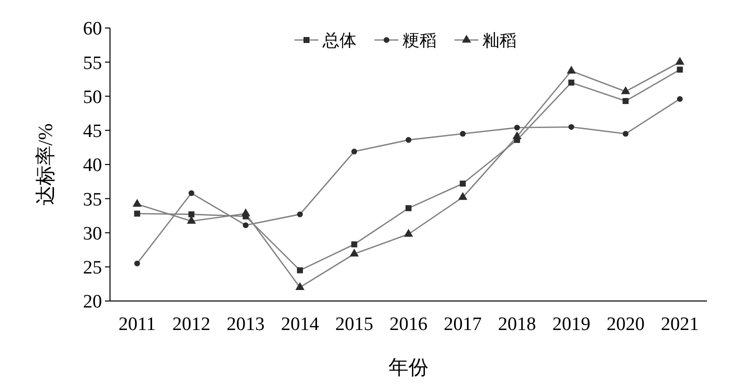 This screenshot has width=755, height=388. I want to click on legend-label: 籼稻, so click(499, 40).